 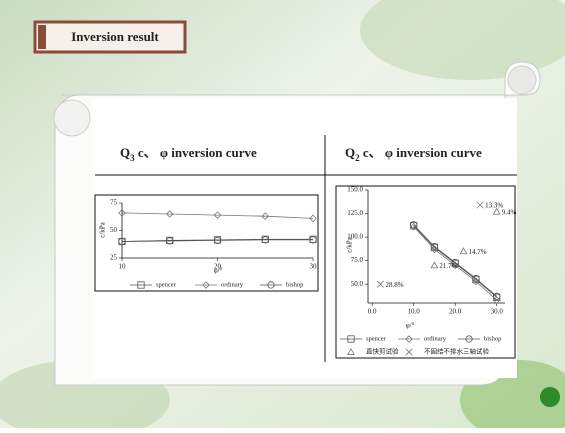 I want to click on heading-sub: 2, so click(x=357, y=158).